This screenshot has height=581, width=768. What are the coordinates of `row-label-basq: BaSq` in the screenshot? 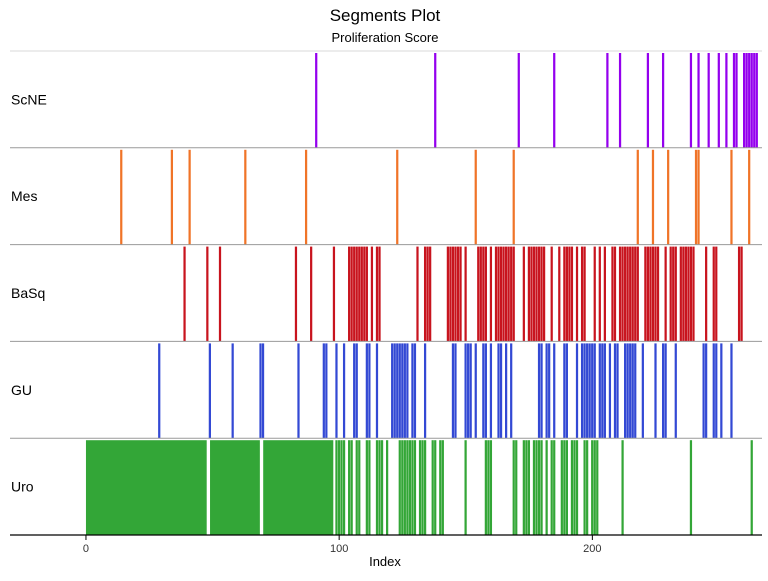 It's located at (28, 293).